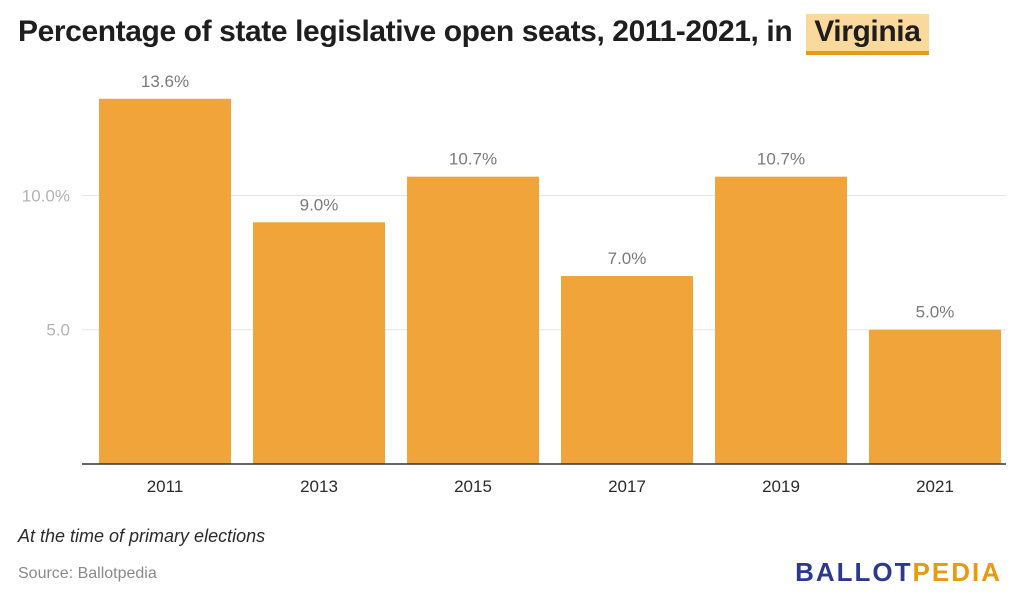 The width and height of the screenshot is (1024, 611). What do you see at coordinates (165, 486) in the screenshot?
I see `x-tick-label: 2011` at bounding box center [165, 486].